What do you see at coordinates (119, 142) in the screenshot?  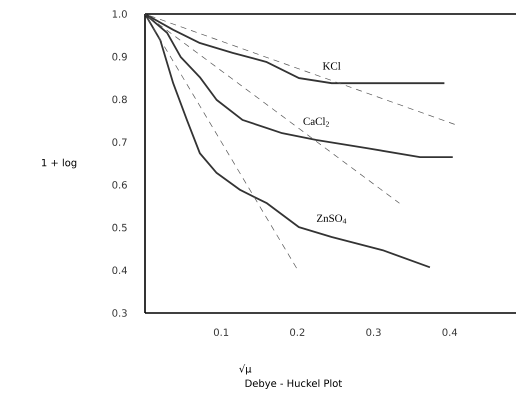 I see `y-tick-label: 0.7` at bounding box center [119, 142].